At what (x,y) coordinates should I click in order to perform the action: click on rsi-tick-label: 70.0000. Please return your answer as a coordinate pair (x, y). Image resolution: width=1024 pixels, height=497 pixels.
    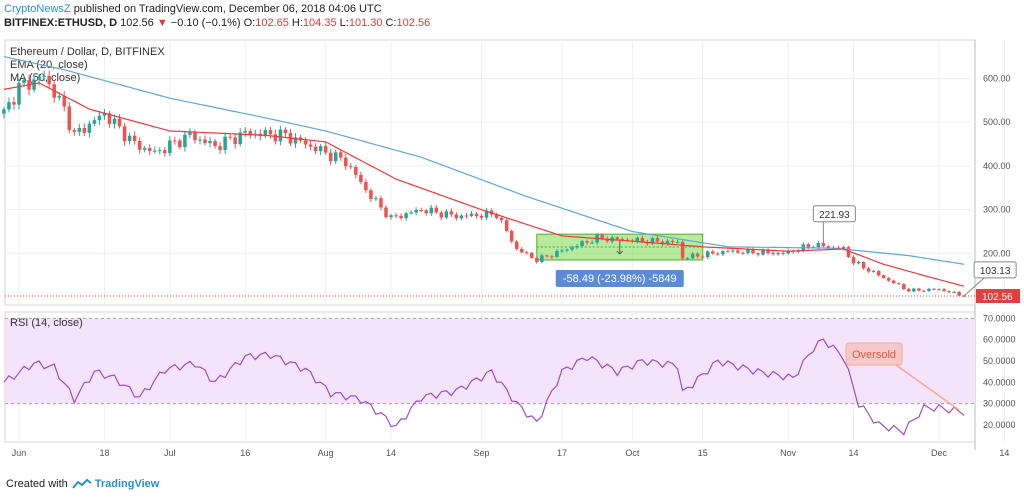
    Looking at the image, I should click on (999, 318).